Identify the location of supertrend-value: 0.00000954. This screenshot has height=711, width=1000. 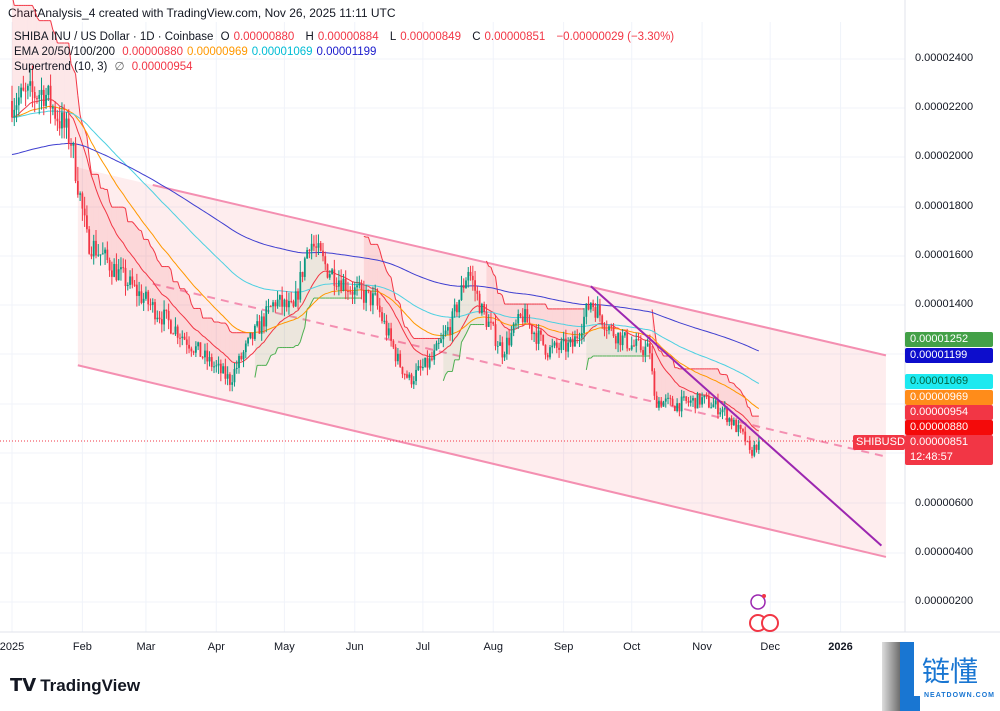
(162, 67).